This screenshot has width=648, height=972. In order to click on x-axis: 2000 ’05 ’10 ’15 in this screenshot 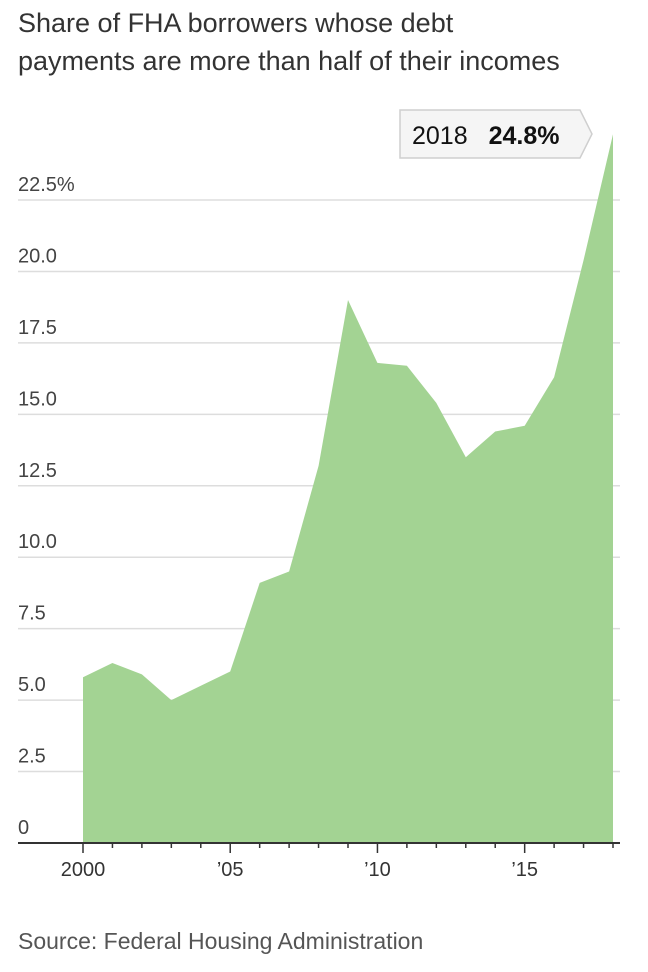, I will do `click(319, 861)`.